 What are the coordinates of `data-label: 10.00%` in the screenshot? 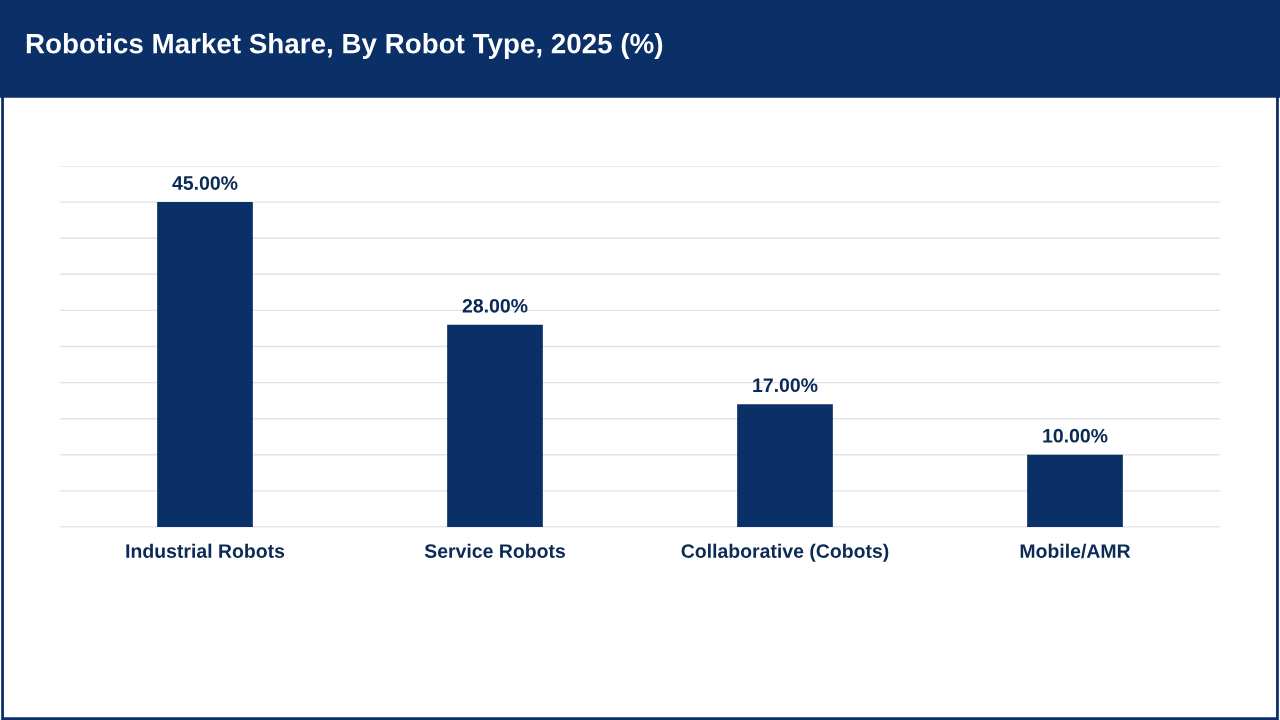 It's located at (1075, 435).